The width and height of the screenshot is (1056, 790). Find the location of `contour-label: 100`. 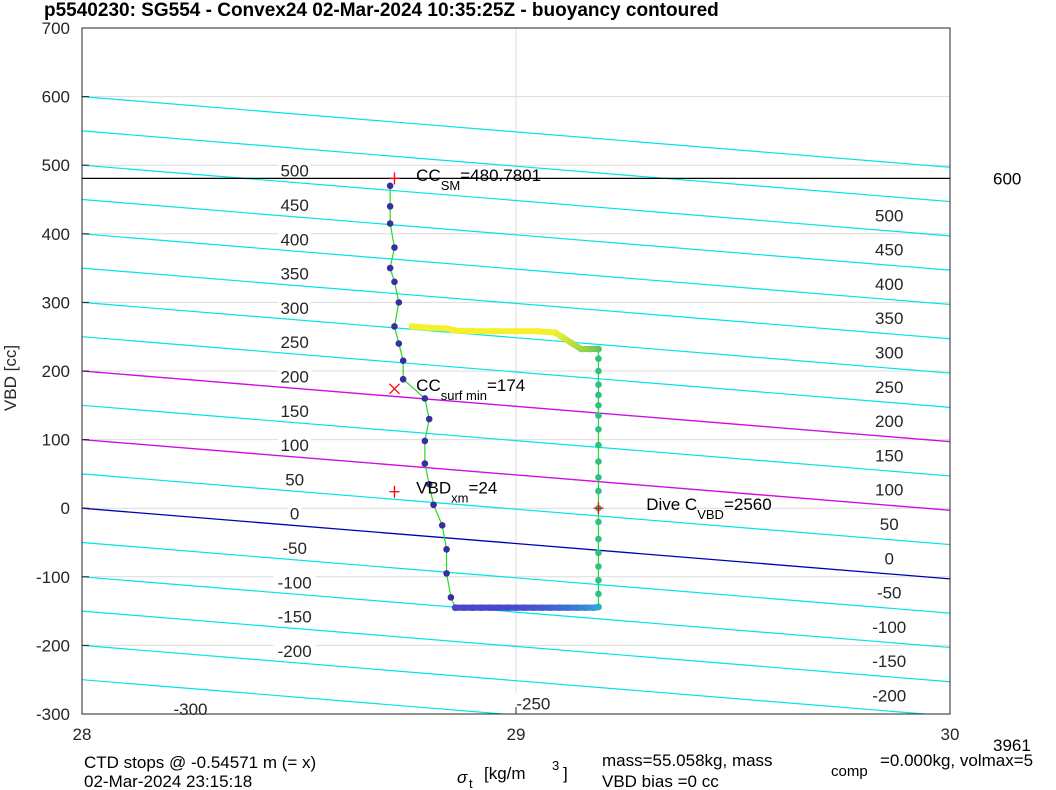

contour-label: 100 is located at coordinates (294, 445).